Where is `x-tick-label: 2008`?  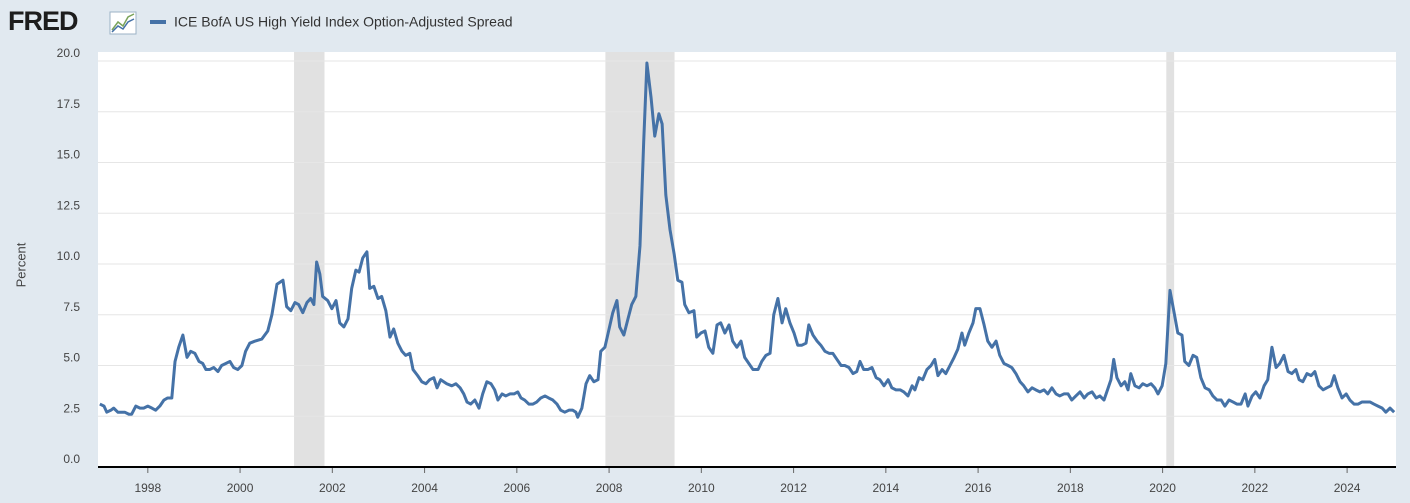
x-tick-label: 2008 is located at coordinates (609, 488).